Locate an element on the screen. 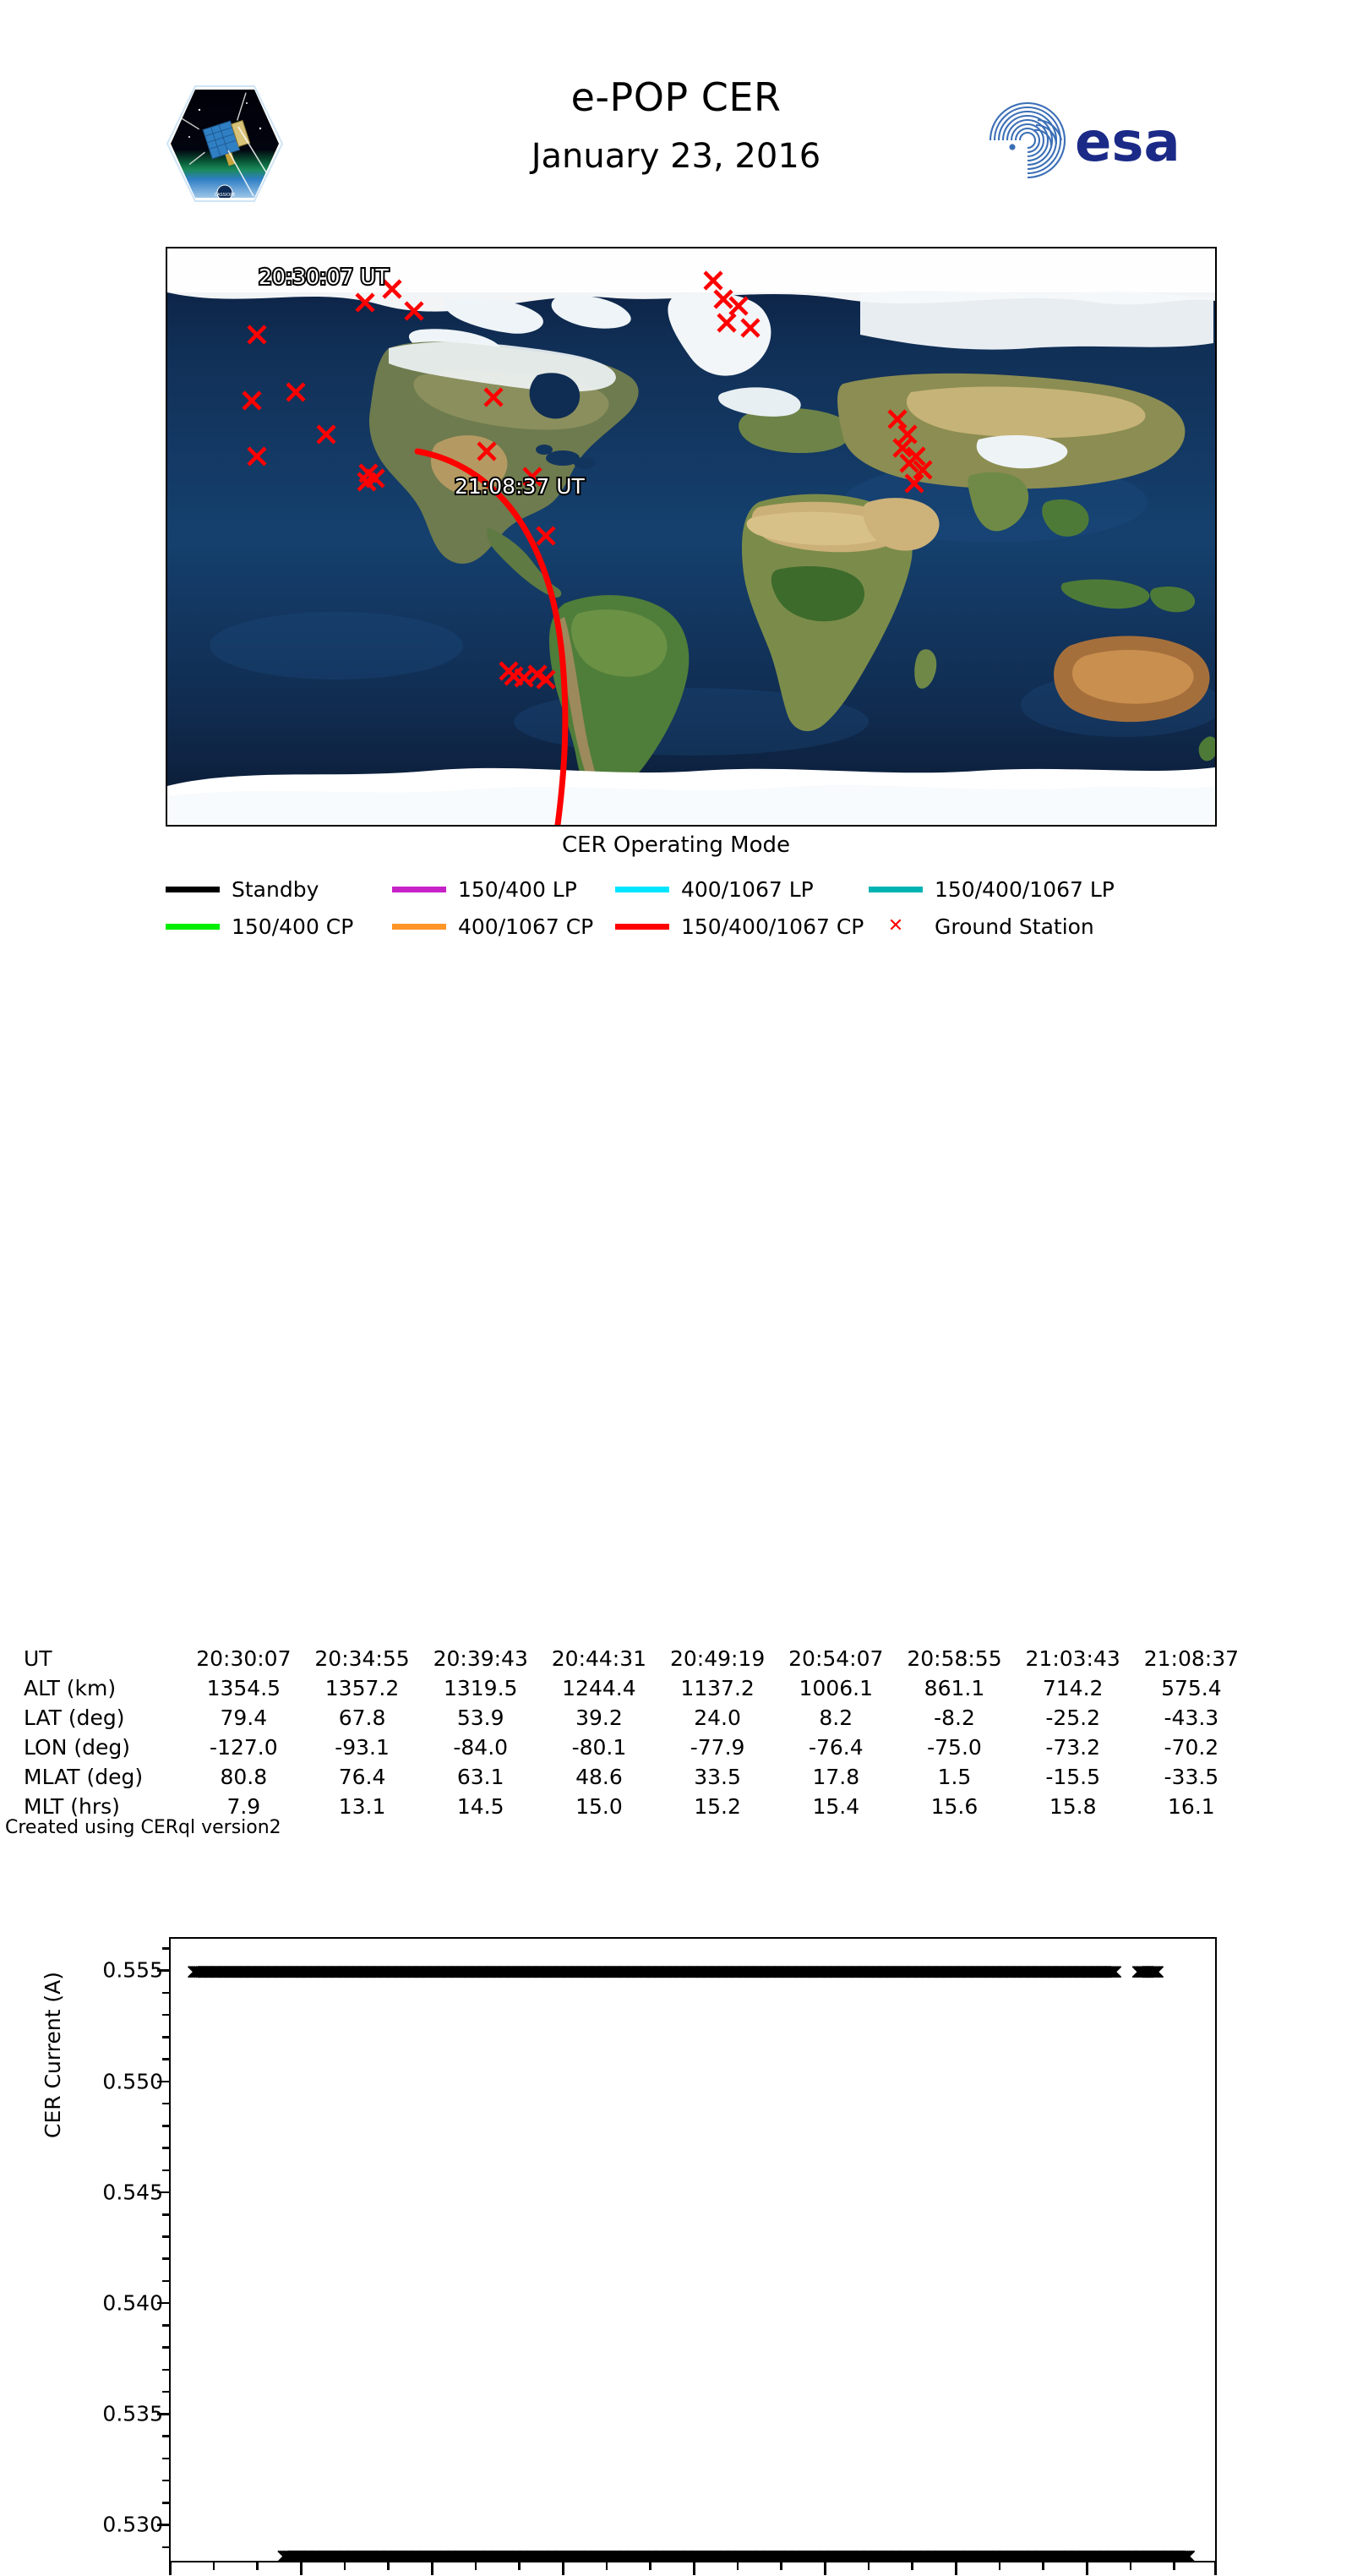 The height and width of the screenshot is (2576, 1352). page-header: CASSIOPE e-POP CER January 23, 2016 is located at coordinates (676, 114).